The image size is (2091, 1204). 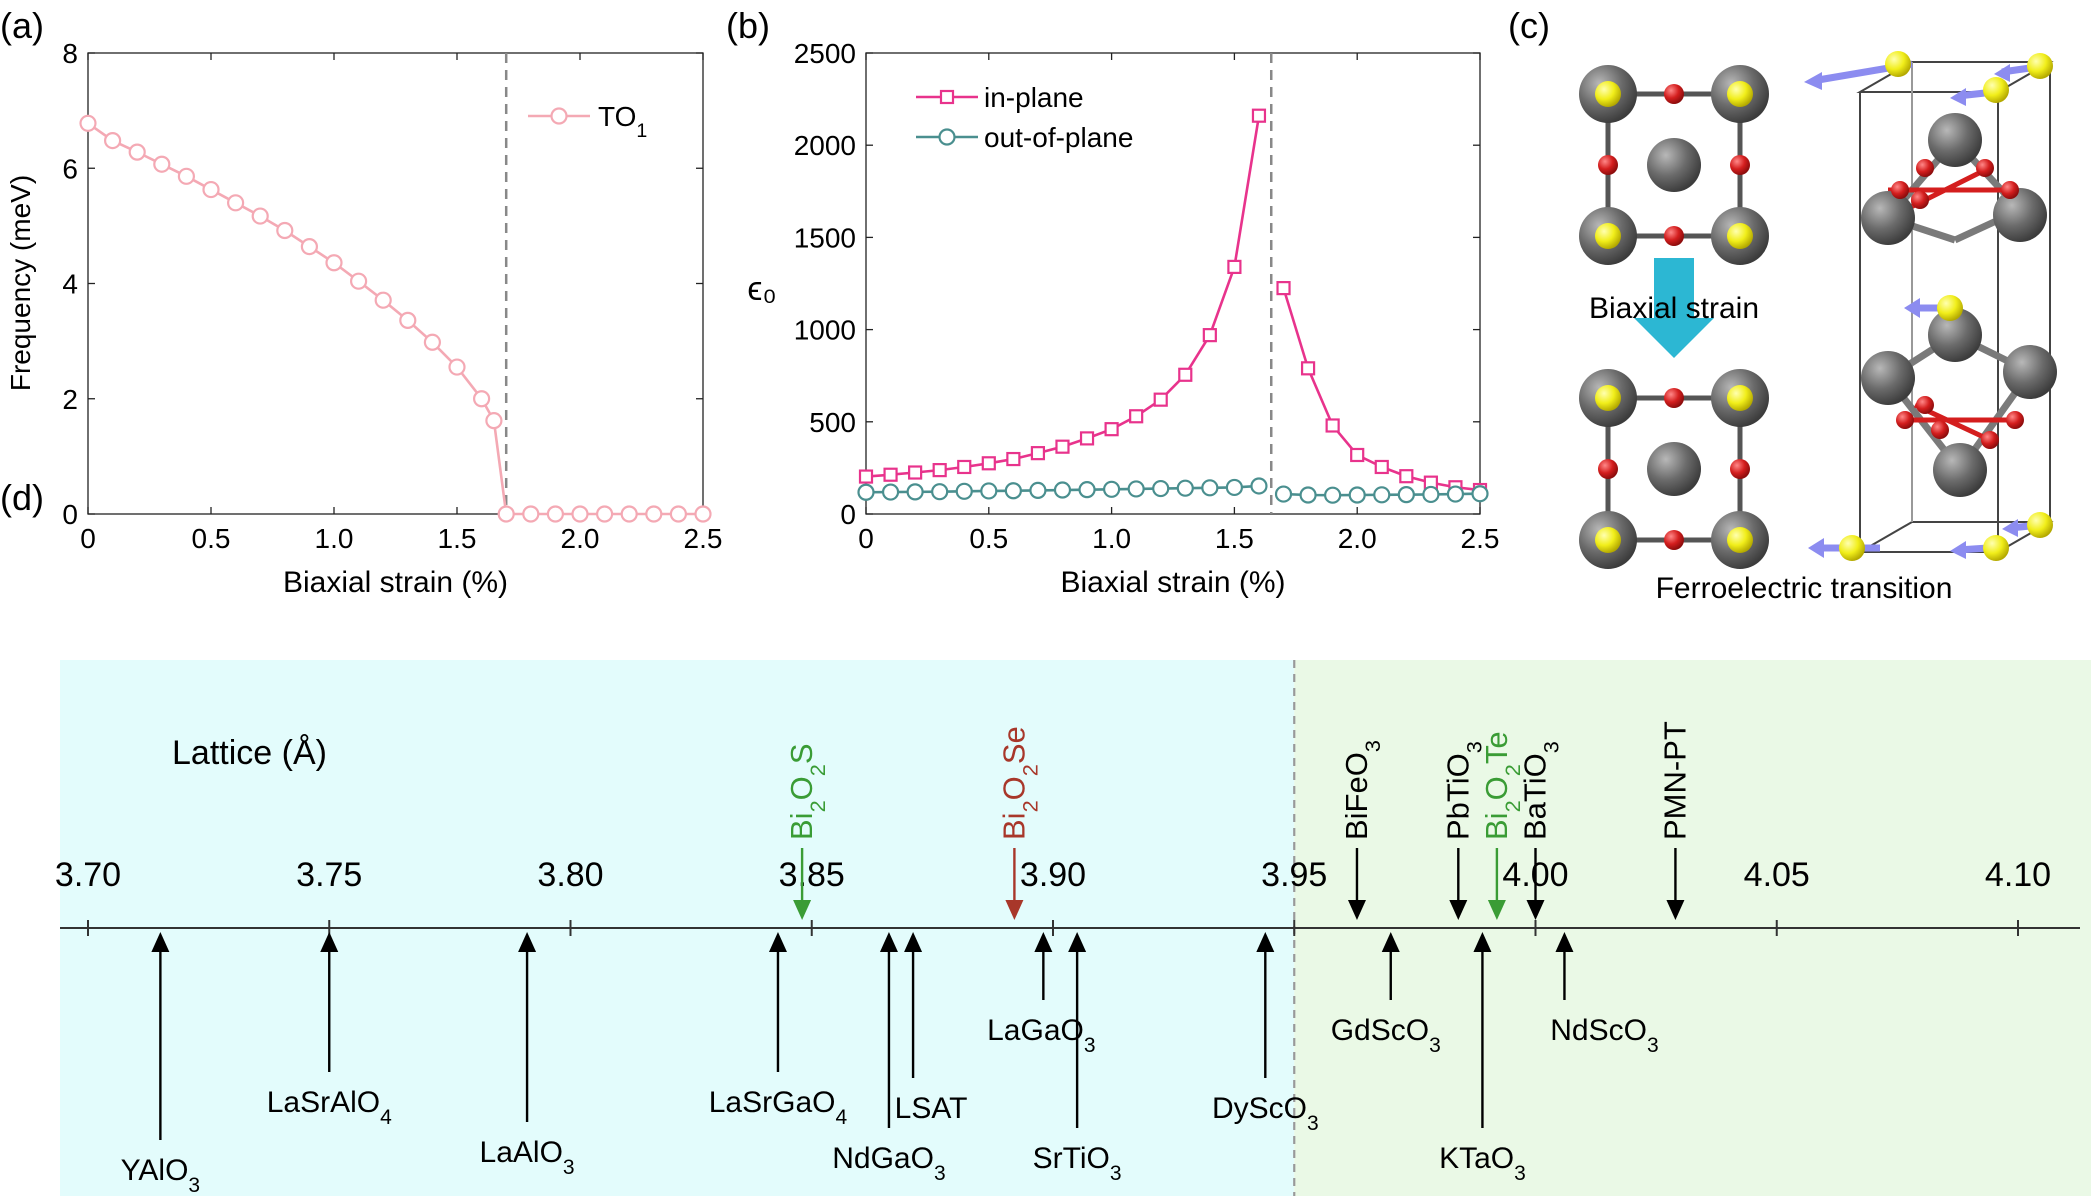 What do you see at coordinates (1541, 790) in the screenshot?
I see `material-label-above: BaTiO3` at bounding box center [1541, 790].